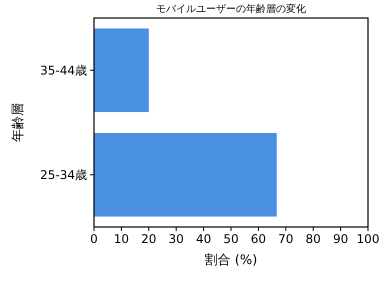 The image size is (390, 281). Describe the element at coordinates (258, 239) in the screenshot. I see `x-tick-label: 60` at that location.